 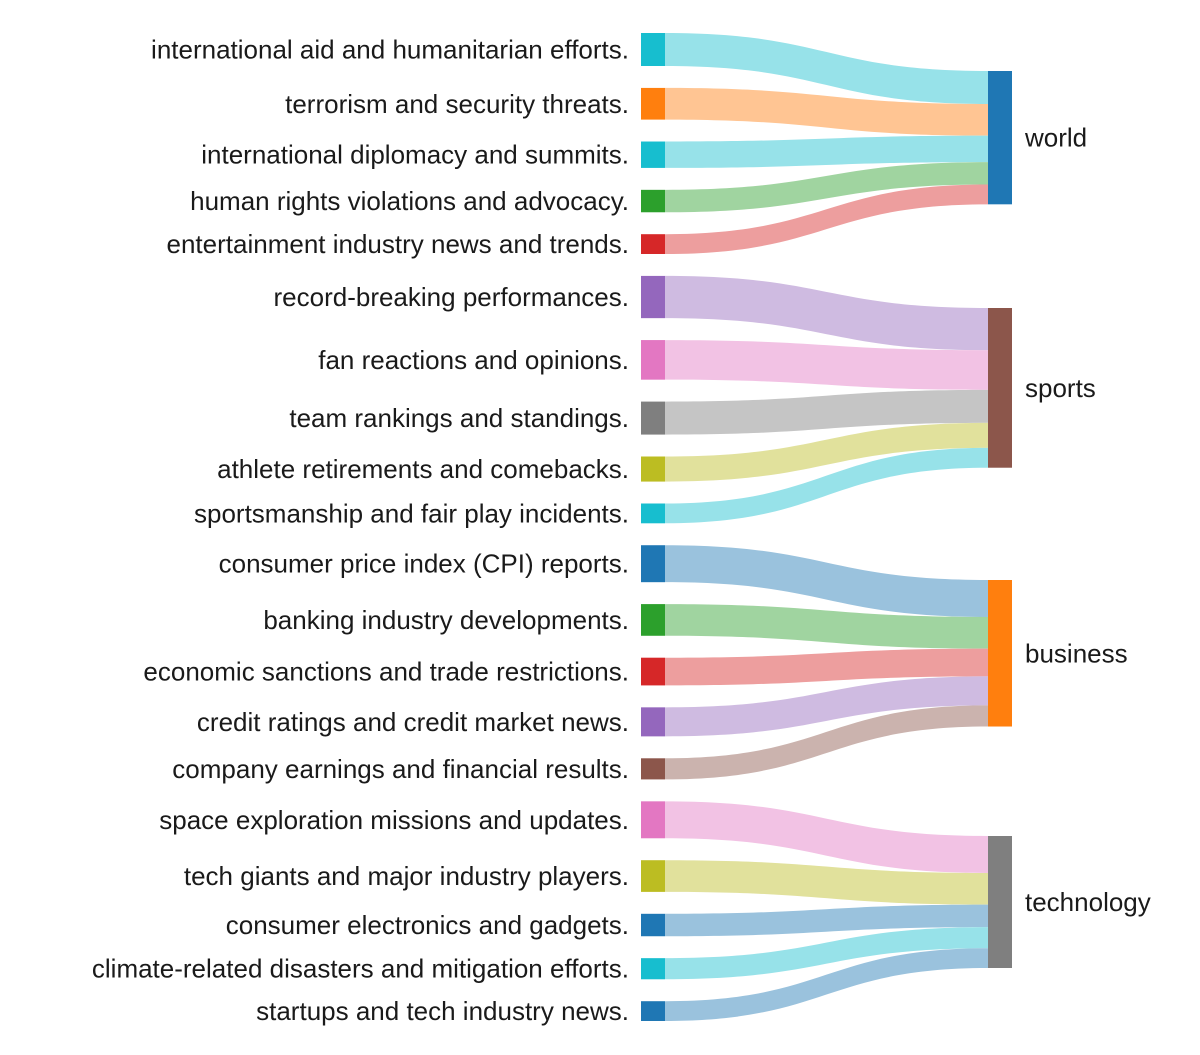 What do you see at coordinates (826, 920) in the screenshot?
I see `link-consumer-electronics-and-gadgets` at bounding box center [826, 920].